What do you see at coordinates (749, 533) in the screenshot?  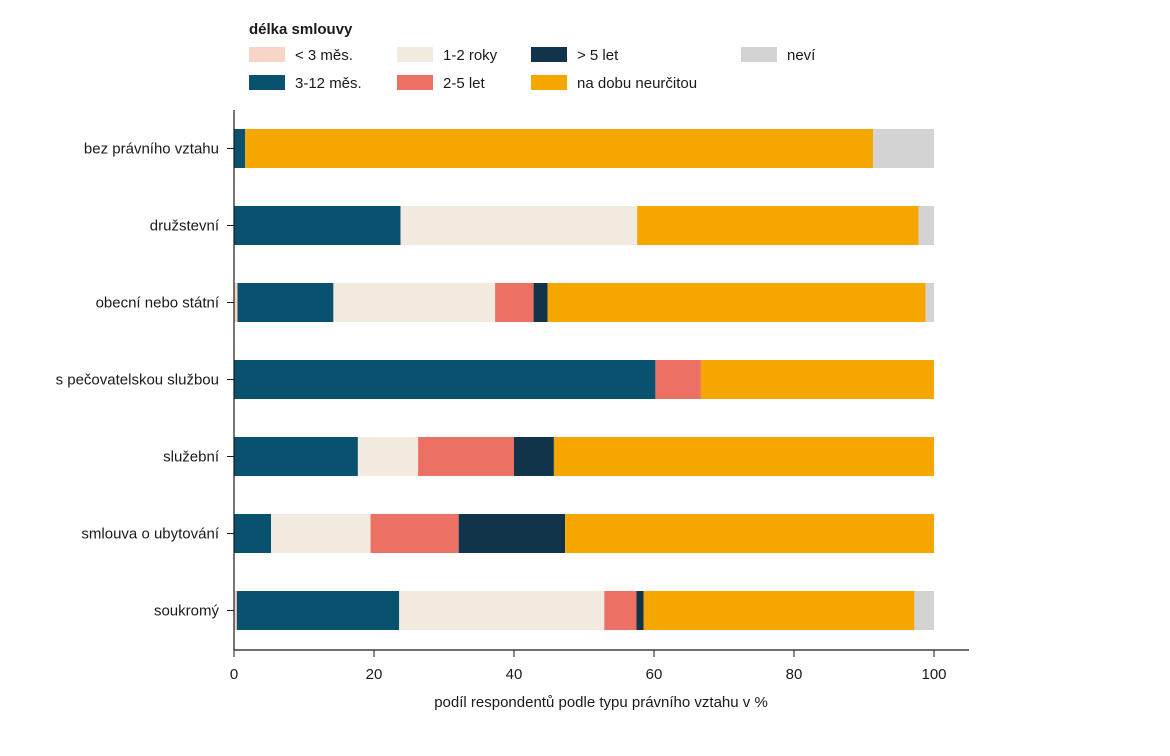 I see `bar-segment-smlouva-o-ubytovani-na-dobu-neurcitou` at bounding box center [749, 533].